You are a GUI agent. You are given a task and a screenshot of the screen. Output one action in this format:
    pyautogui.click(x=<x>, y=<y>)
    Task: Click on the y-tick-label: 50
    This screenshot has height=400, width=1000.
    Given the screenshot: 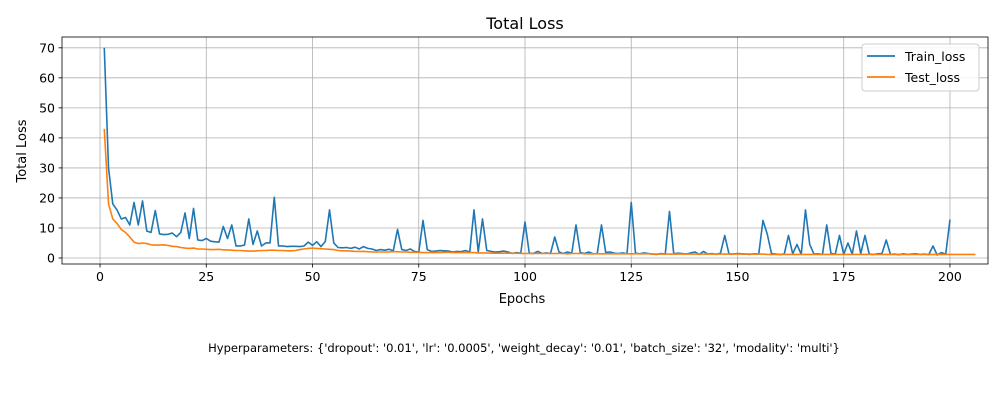 What is the action you would take?
    pyautogui.click(x=47, y=107)
    